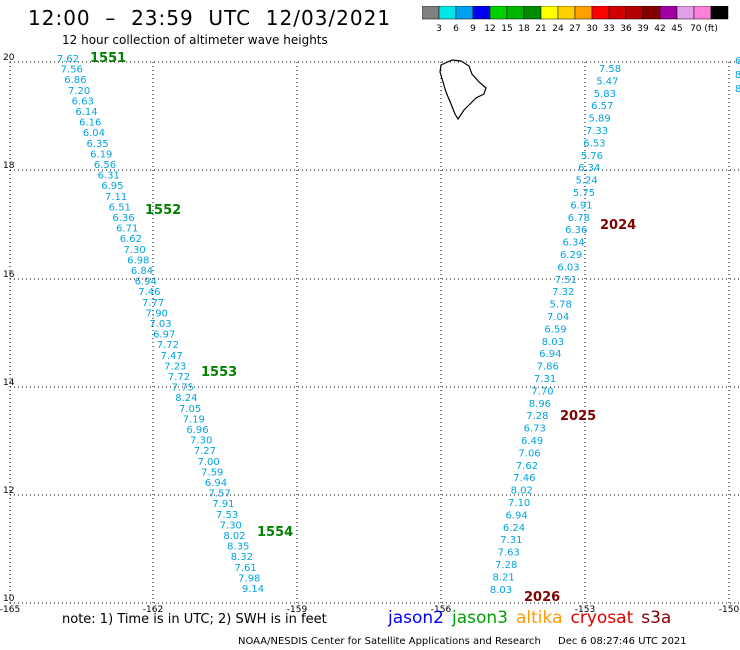 This screenshot has width=740, height=650. I want to click on swh-value-west: 6.14, so click(86, 112).